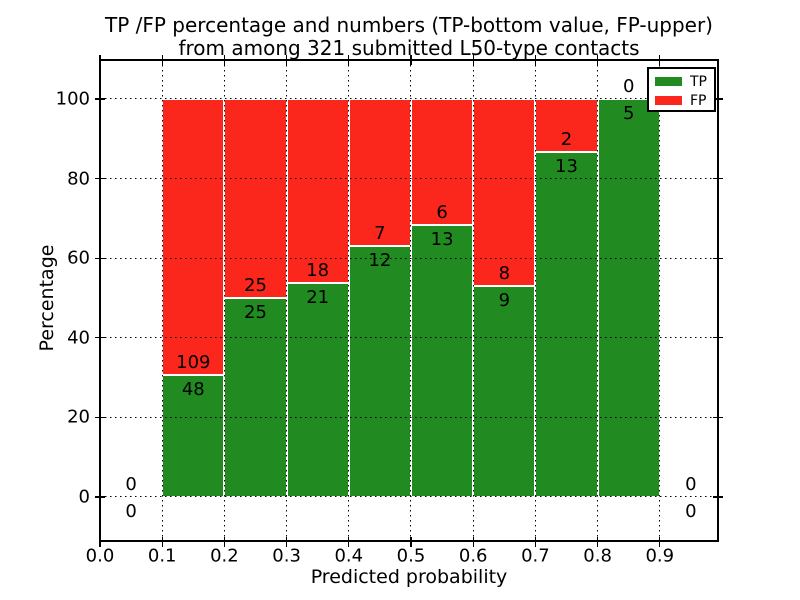  I want to click on tp-count-label: 5, so click(628, 113).